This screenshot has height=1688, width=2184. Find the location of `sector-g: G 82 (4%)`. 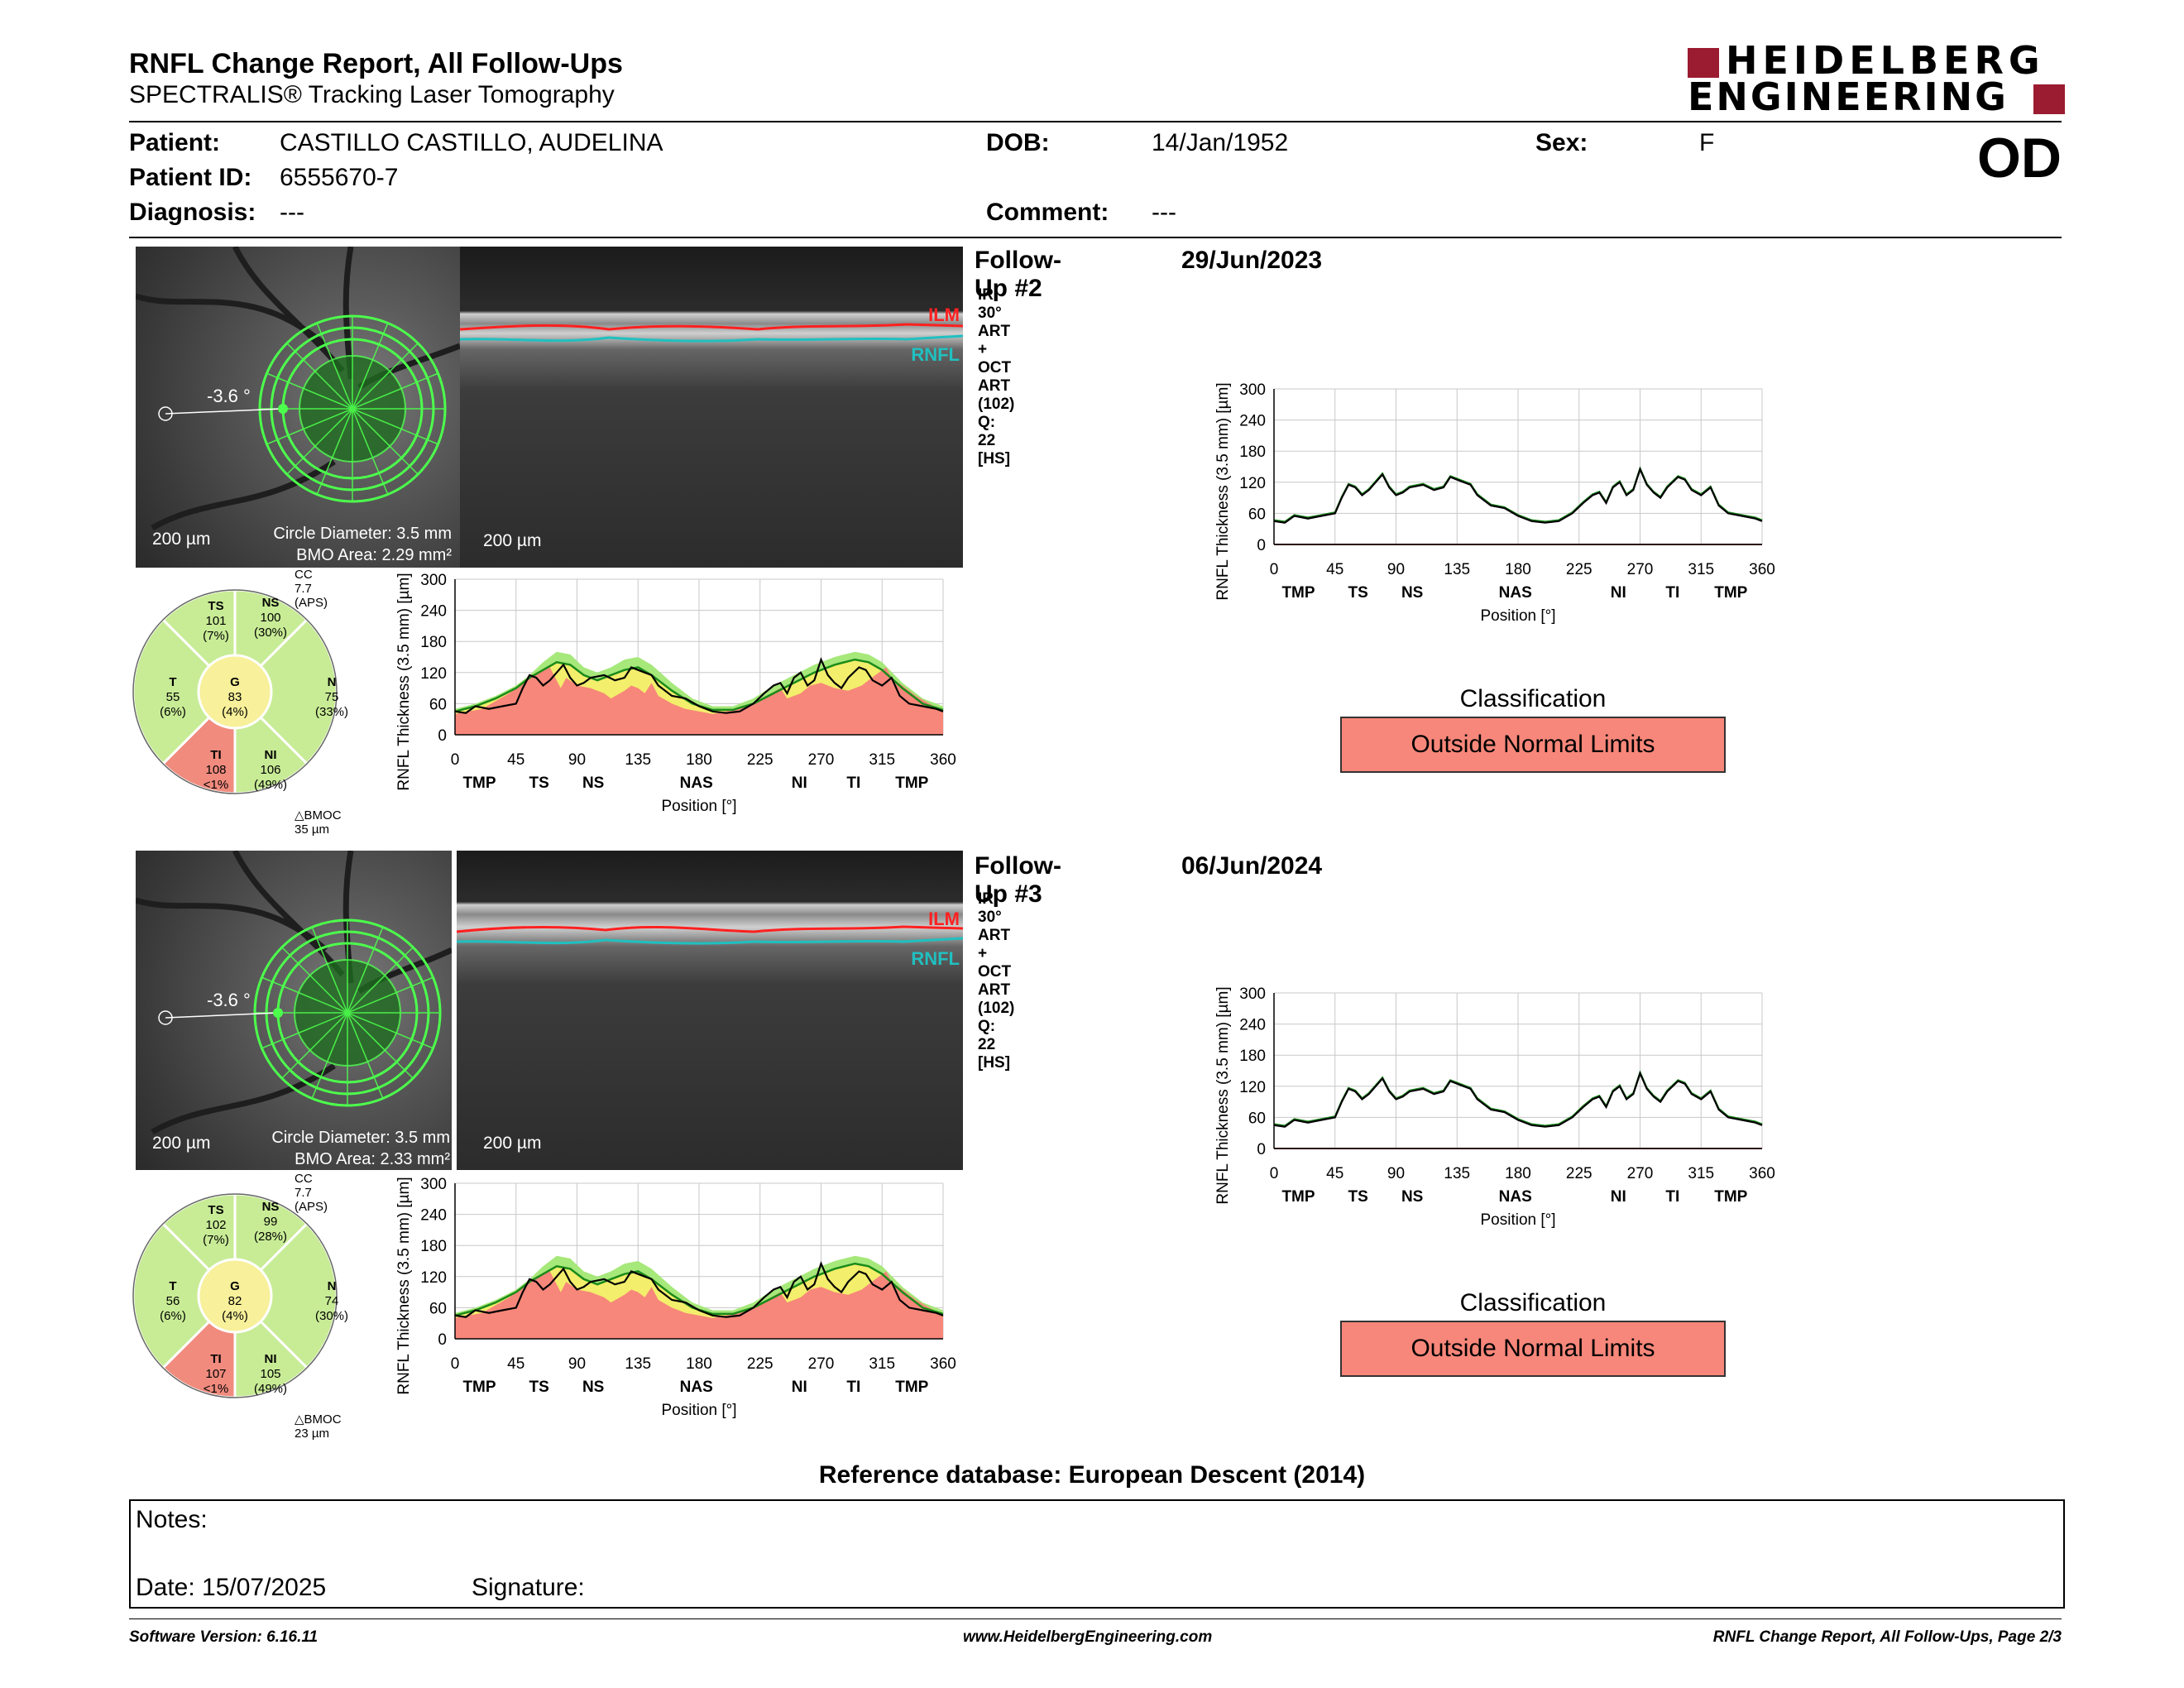

sector-g: G 82 (4%) is located at coordinates (235, 1301).